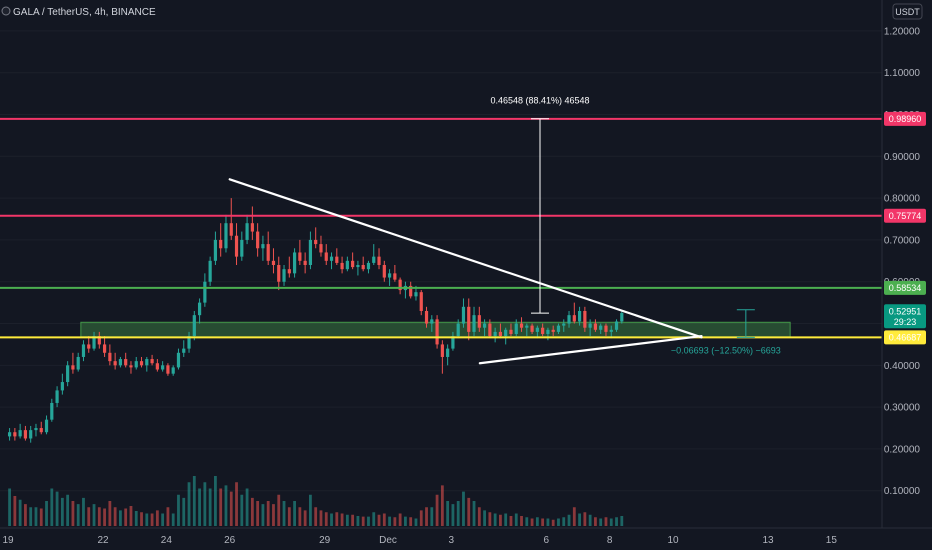 The height and width of the screenshot is (550, 932). Describe the element at coordinates (167, 540) in the screenshot. I see `time-tick-label: 24` at that location.